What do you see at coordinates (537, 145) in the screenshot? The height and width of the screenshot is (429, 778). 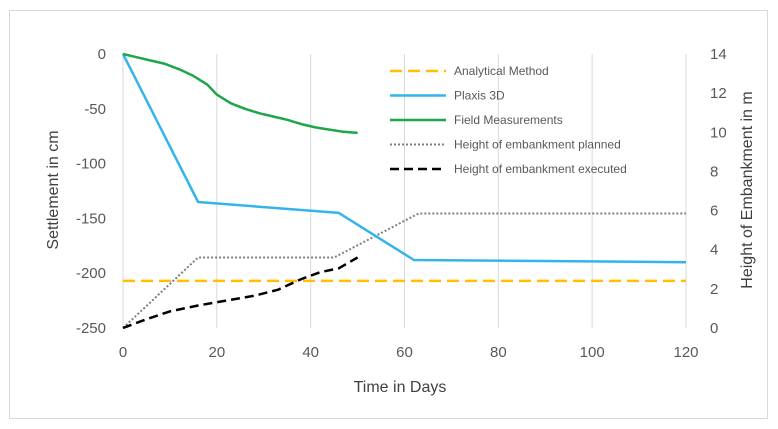 I see `legend-label: Height of embankment planned` at bounding box center [537, 145].